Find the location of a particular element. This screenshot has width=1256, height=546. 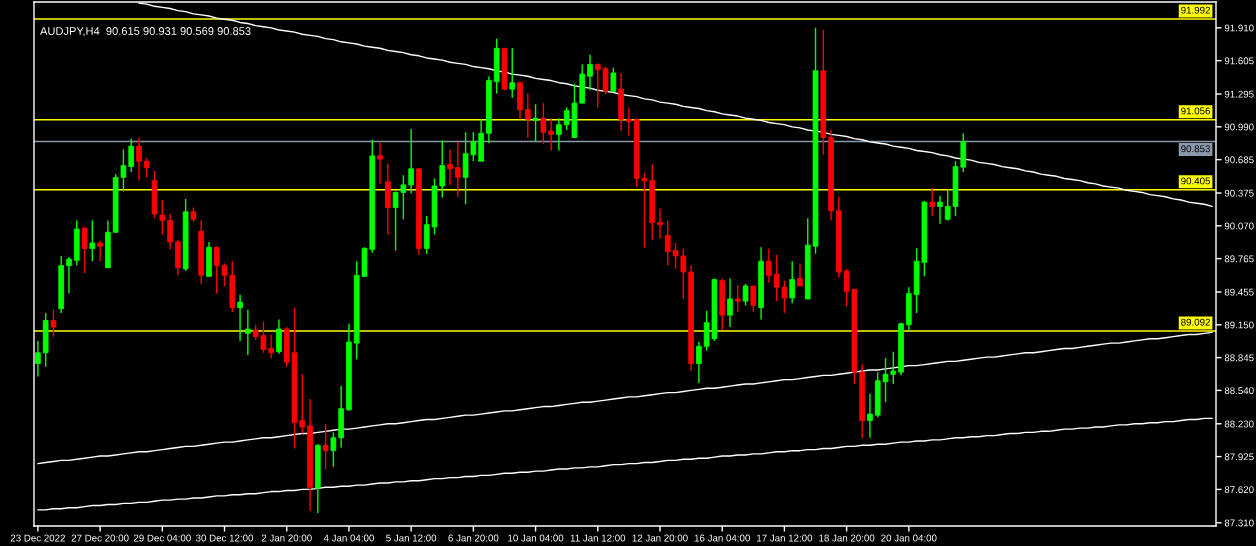

x-tick-label: 30 Dec 12:00 is located at coordinates (224, 538).